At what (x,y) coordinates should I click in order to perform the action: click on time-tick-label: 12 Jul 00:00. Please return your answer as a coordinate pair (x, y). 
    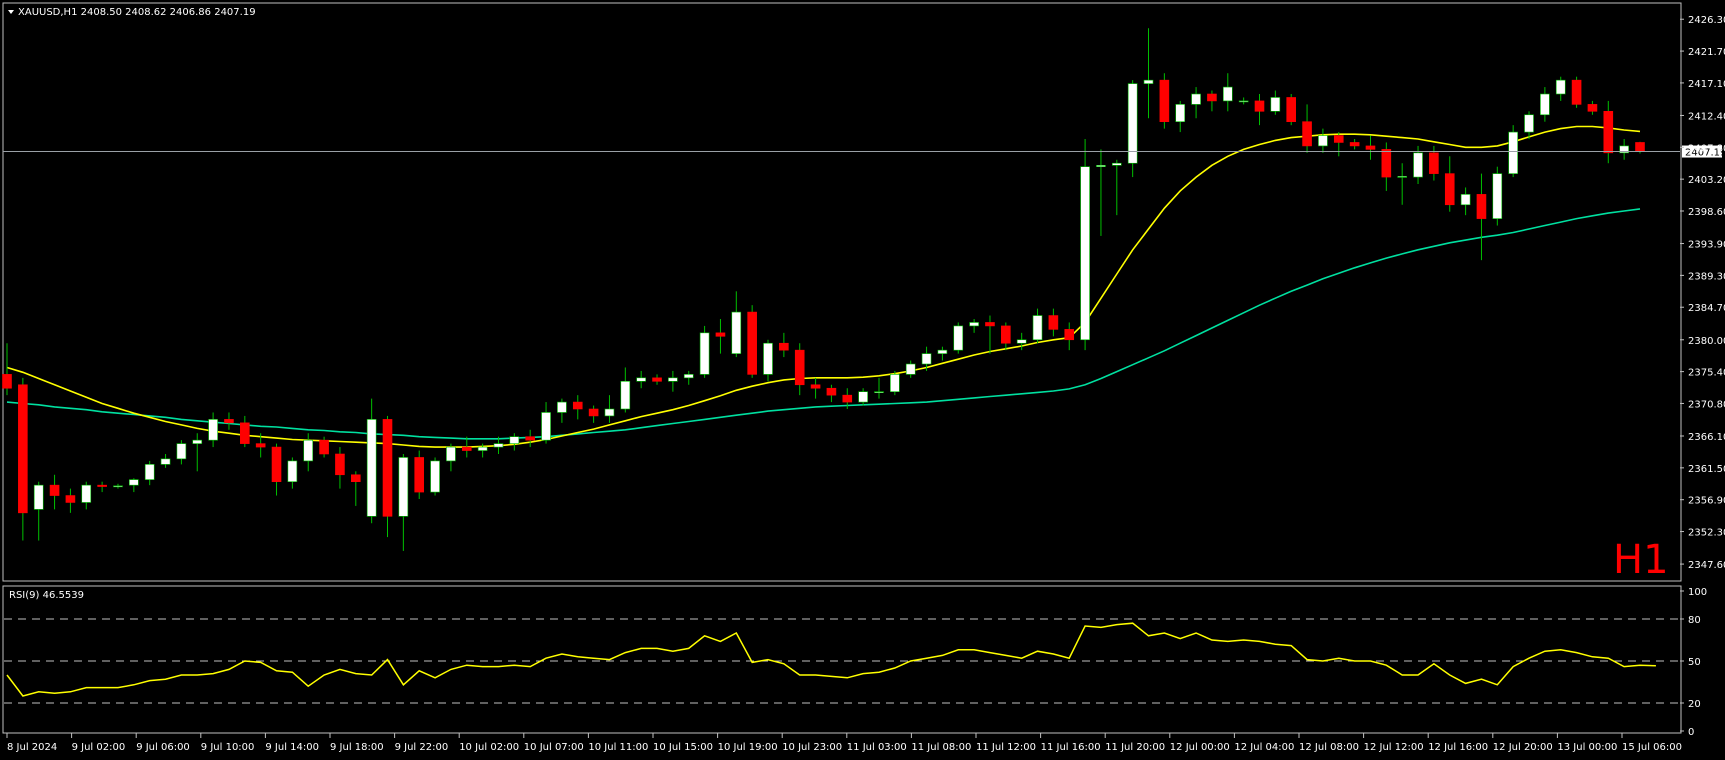
    Looking at the image, I should click on (1200, 747).